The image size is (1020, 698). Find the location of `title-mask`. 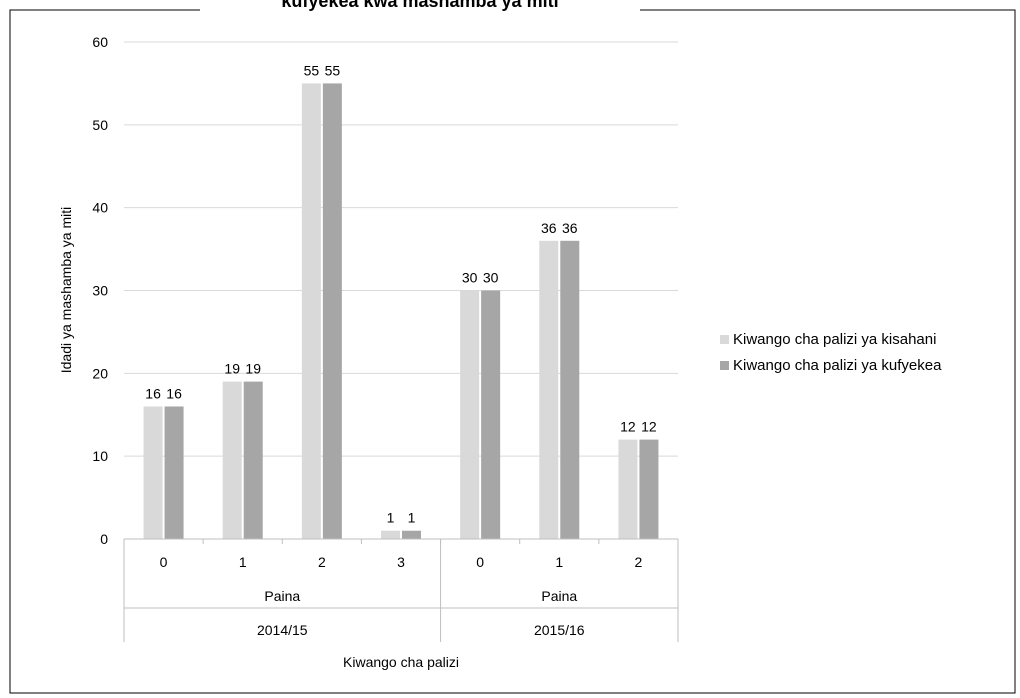

title-mask is located at coordinates (420, 5).